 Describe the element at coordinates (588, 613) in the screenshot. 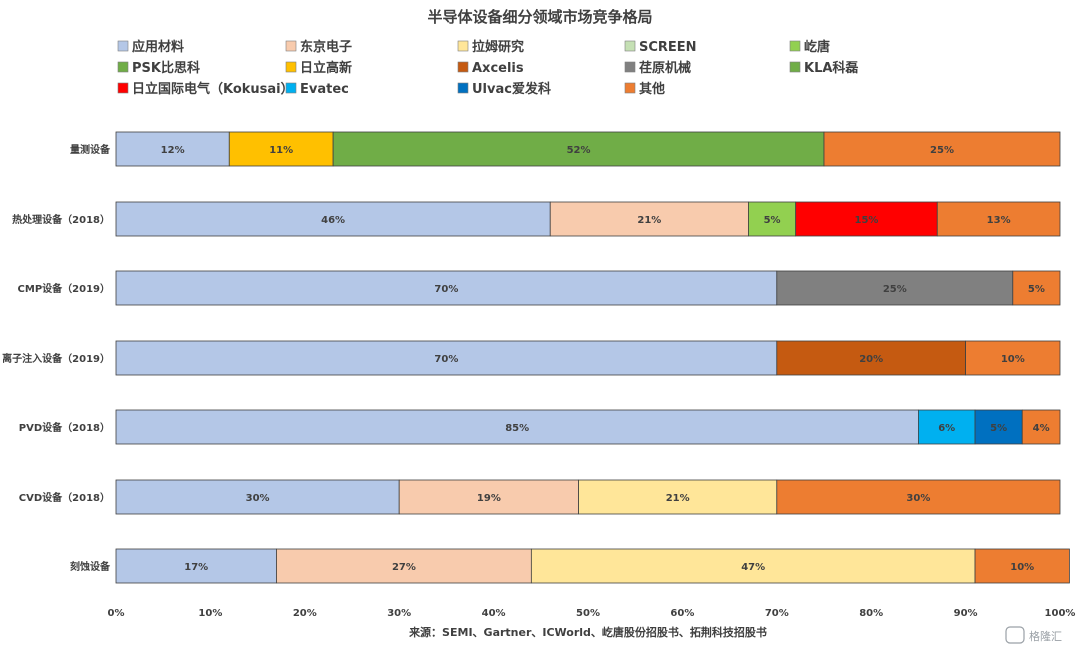

I see `x-tick-label: 50%` at that location.